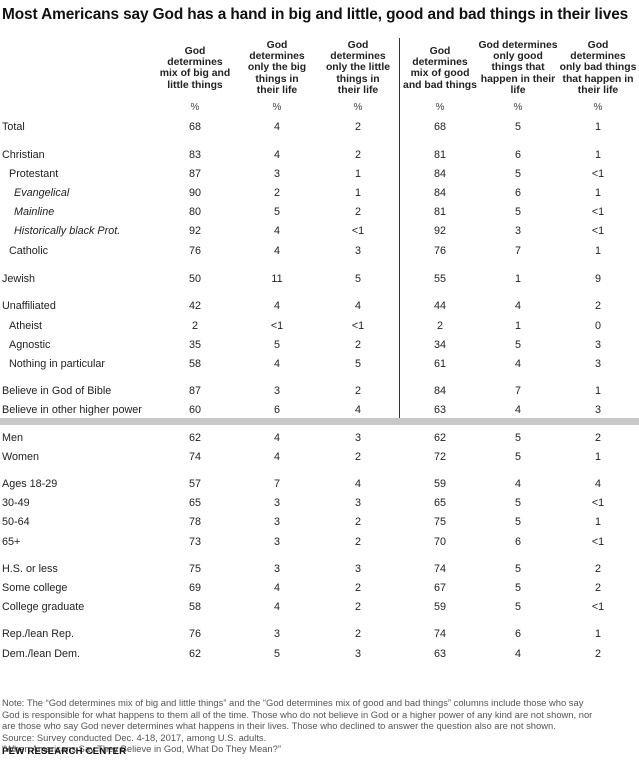 This screenshot has height=769, width=639. What do you see at coordinates (598, 326) in the screenshot?
I see `table-cell: 0` at bounding box center [598, 326].